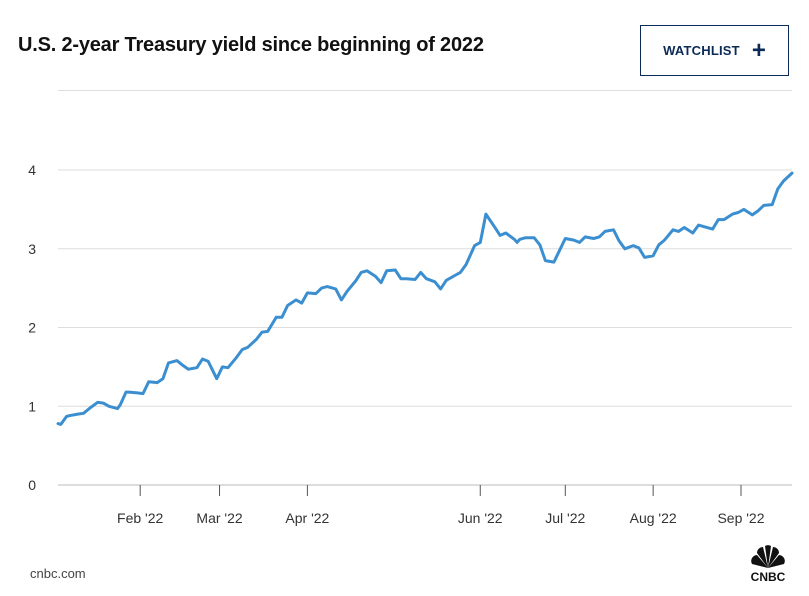 The height and width of the screenshot is (596, 809). What do you see at coordinates (32, 249) in the screenshot?
I see `y-tick-label: 3` at bounding box center [32, 249].